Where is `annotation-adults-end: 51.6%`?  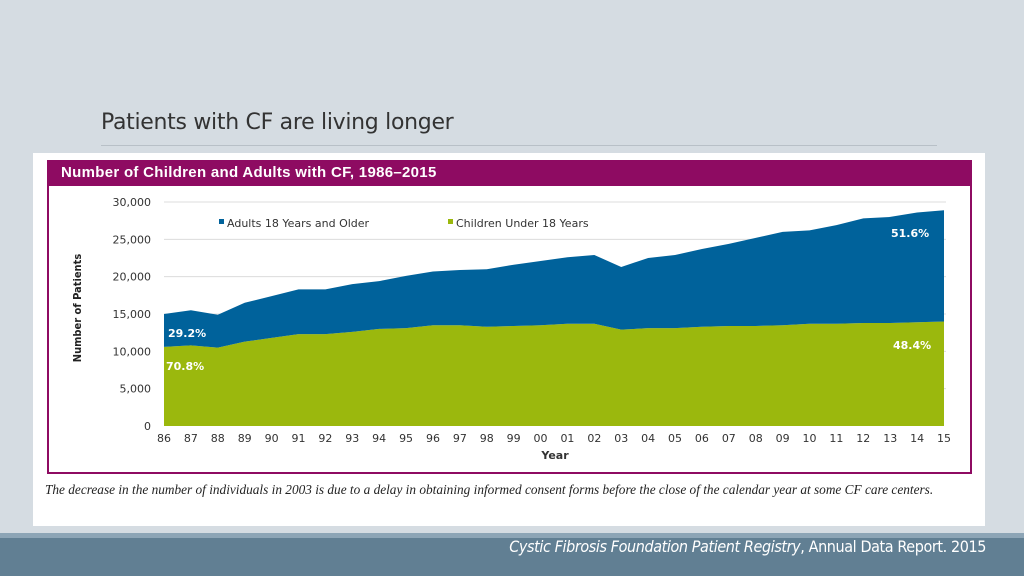 annotation-adults-end: 51.6% is located at coordinates (910, 233).